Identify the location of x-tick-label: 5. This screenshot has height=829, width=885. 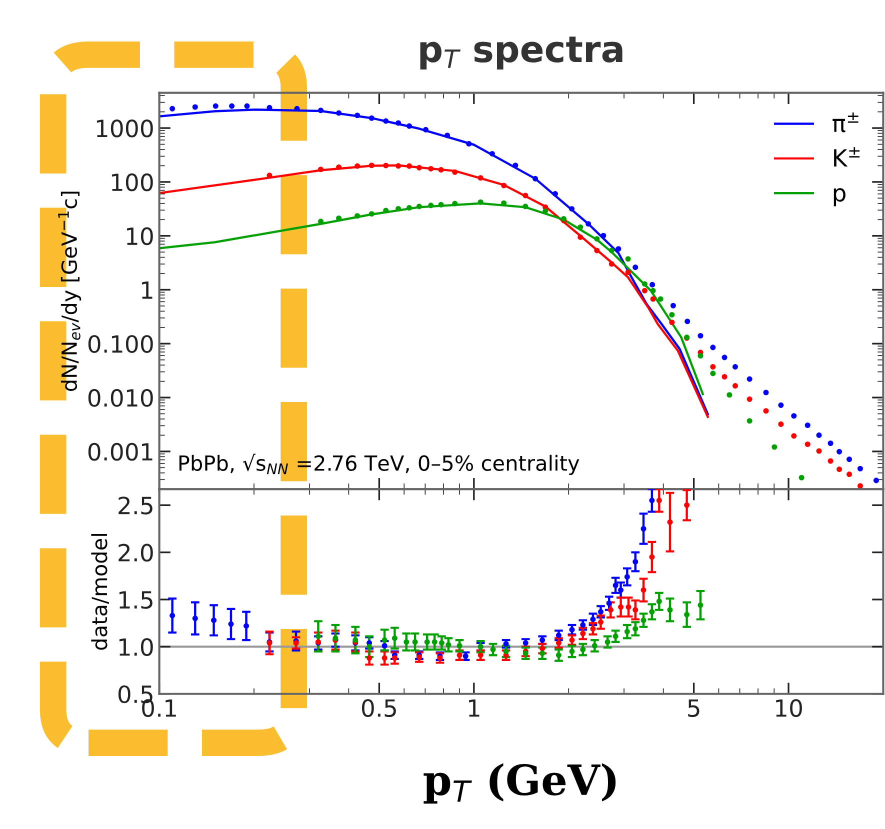
(694, 708).